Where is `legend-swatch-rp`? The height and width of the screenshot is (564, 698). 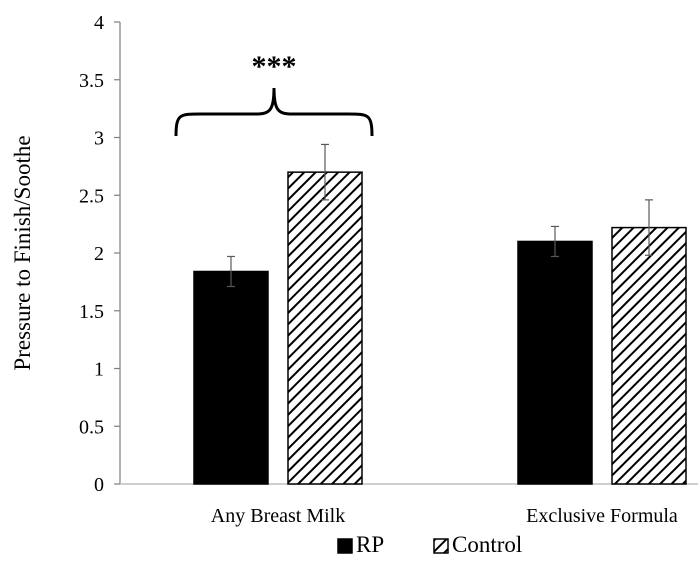 legend-swatch-rp is located at coordinates (345, 546).